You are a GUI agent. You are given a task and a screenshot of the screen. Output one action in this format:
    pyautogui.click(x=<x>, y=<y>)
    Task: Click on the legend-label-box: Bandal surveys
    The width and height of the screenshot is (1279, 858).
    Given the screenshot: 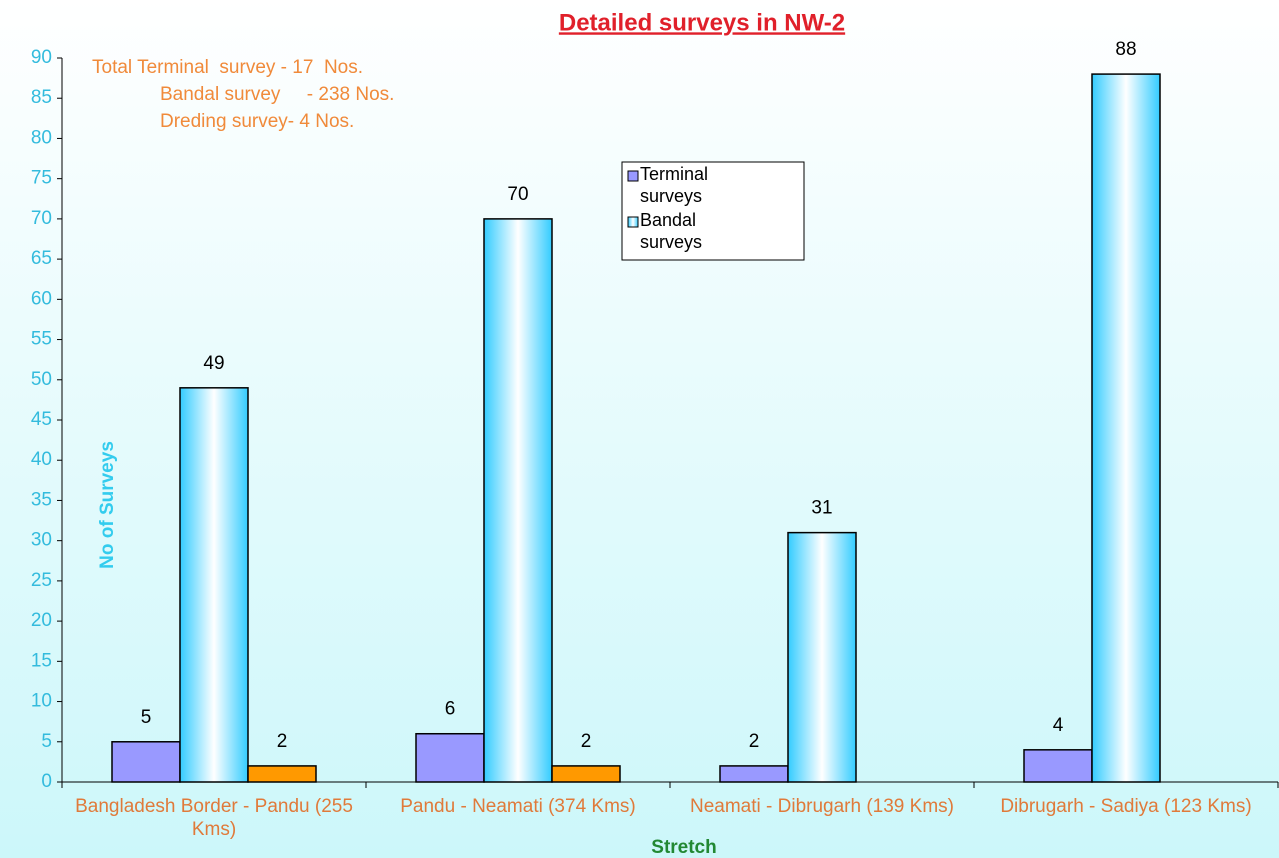 What is the action you would take?
    pyautogui.click(x=671, y=231)
    